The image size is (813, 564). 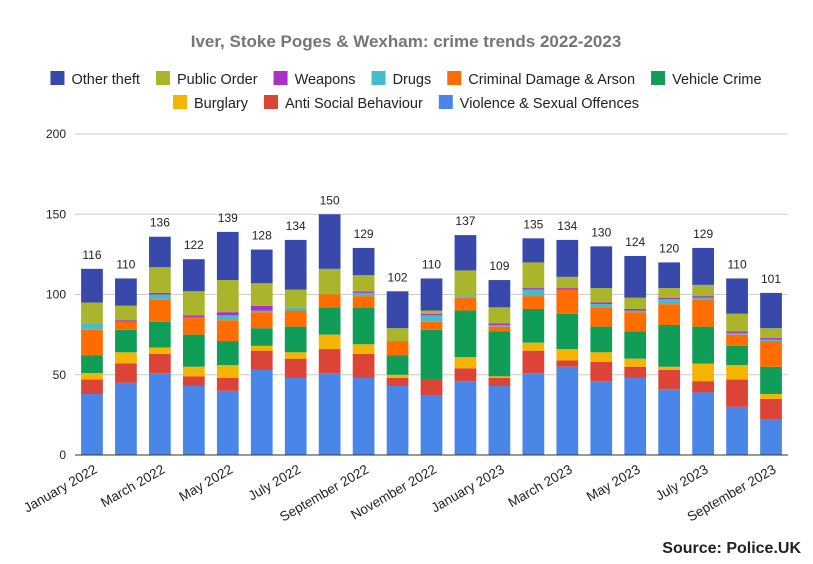 What do you see at coordinates (325, 80) in the screenshot?
I see `legend-label: Weapons` at bounding box center [325, 80].